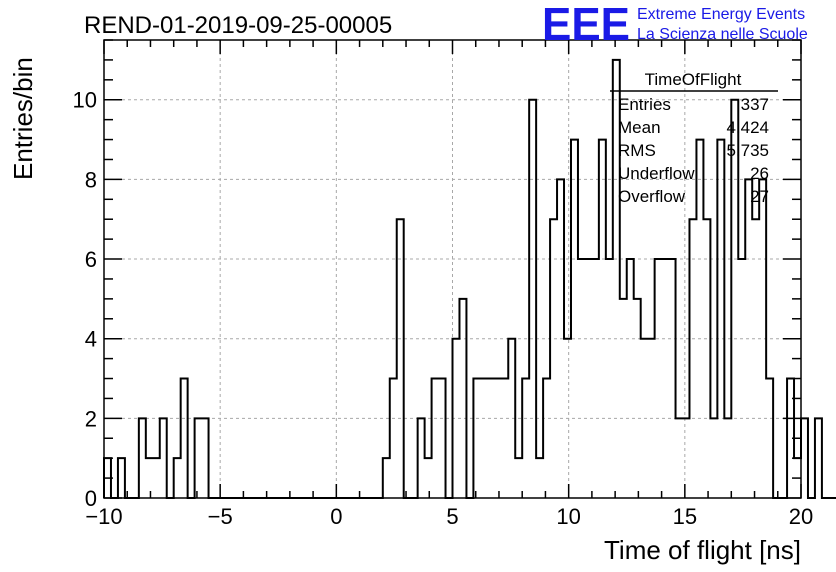 The height and width of the screenshot is (572, 836). What do you see at coordinates (586, 25) in the screenshot?
I see `eee-logo-mark: EEE` at bounding box center [586, 25].